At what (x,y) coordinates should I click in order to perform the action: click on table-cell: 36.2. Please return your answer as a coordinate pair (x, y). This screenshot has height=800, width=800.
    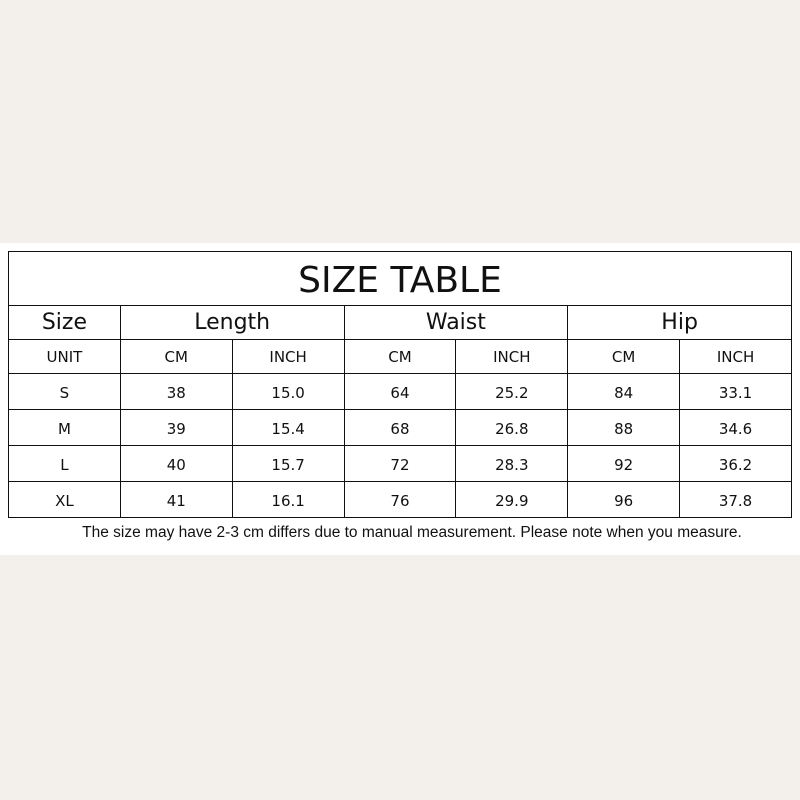
    Looking at the image, I should click on (735, 463).